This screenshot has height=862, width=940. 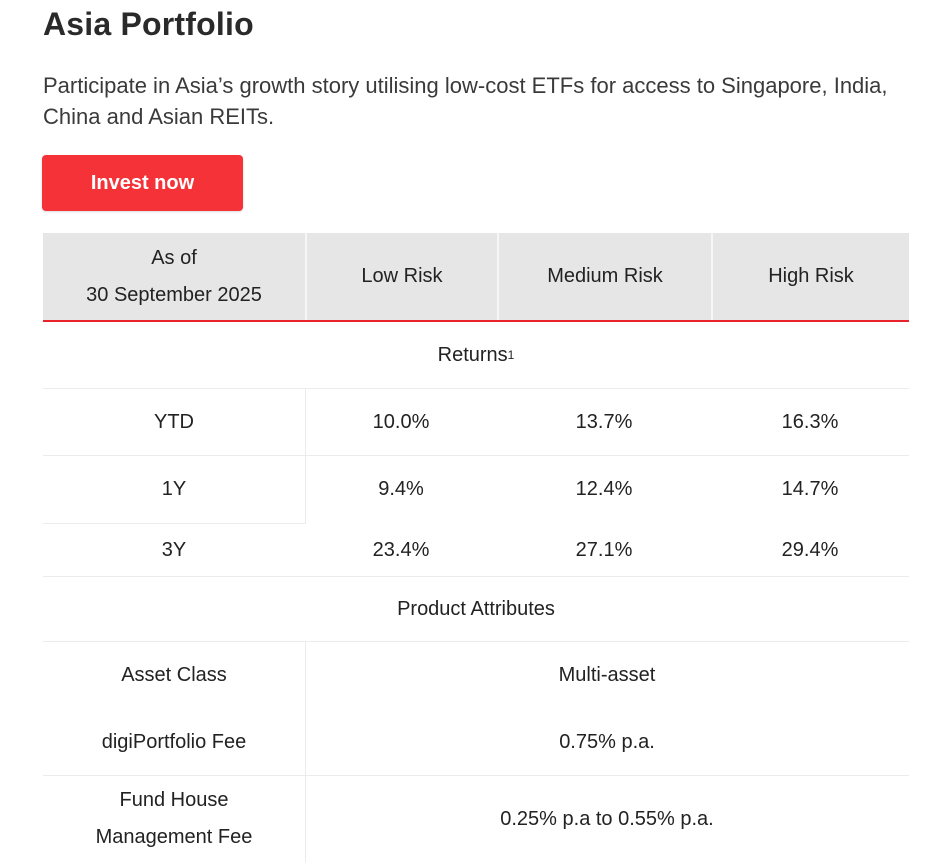 I want to click on table-row: YTD 10.0% 13.7% 16.3%, so click(x=476, y=422).